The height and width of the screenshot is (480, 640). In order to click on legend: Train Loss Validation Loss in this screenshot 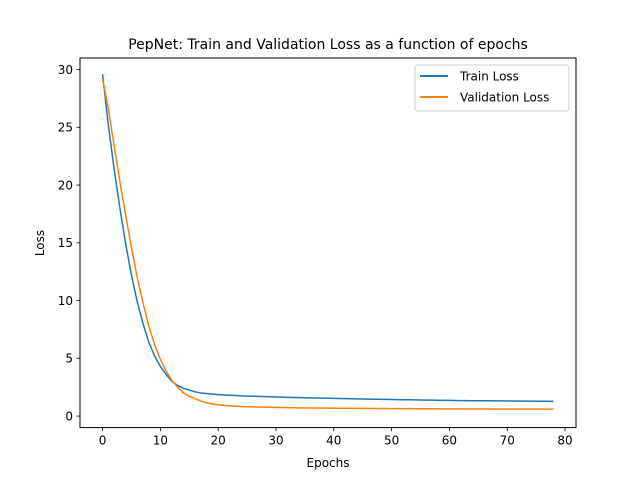, I will do `click(492, 88)`.